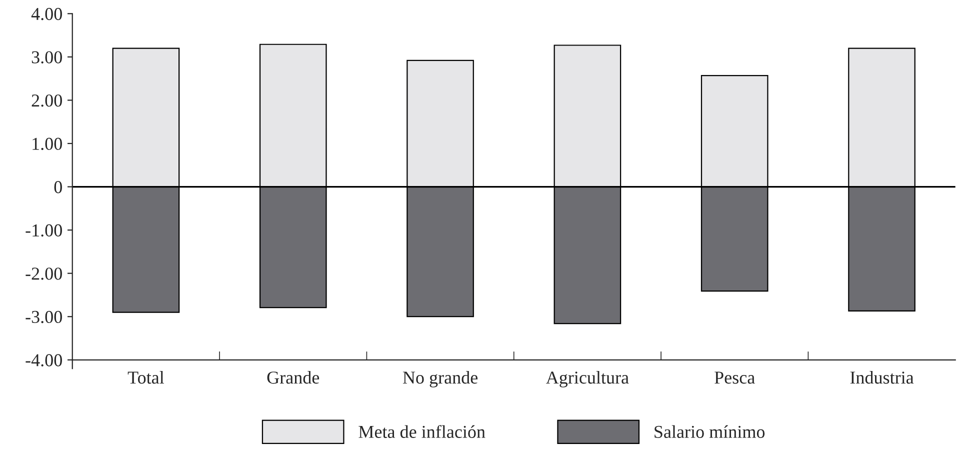 The image size is (965, 455). I want to click on y-tick-label: 2.00, so click(47, 100).